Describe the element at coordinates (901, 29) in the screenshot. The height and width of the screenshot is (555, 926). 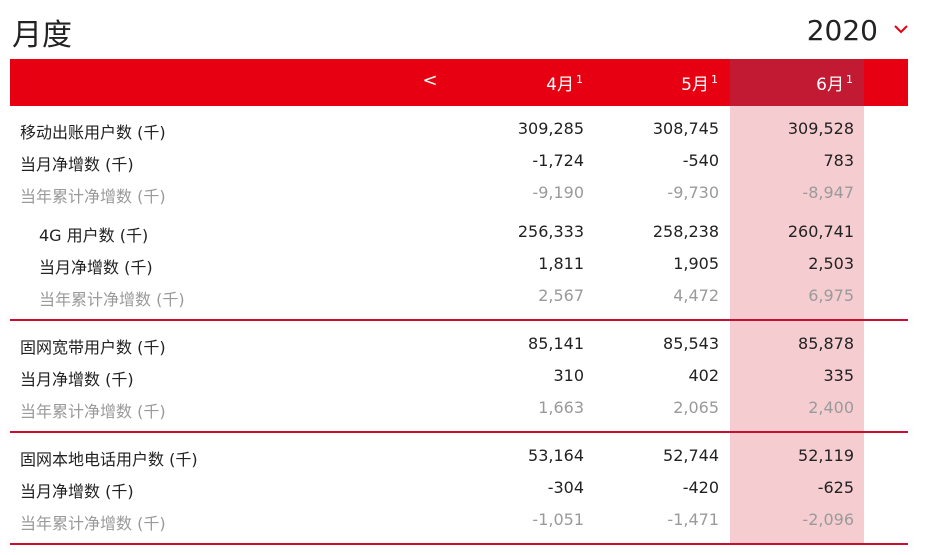
I see `chevron-down-icon` at that location.